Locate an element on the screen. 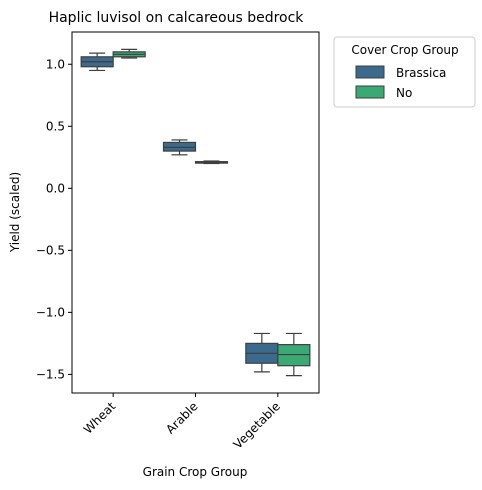 This screenshot has width=482, height=490. box-no-vegetable is located at coordinates (294, 354).